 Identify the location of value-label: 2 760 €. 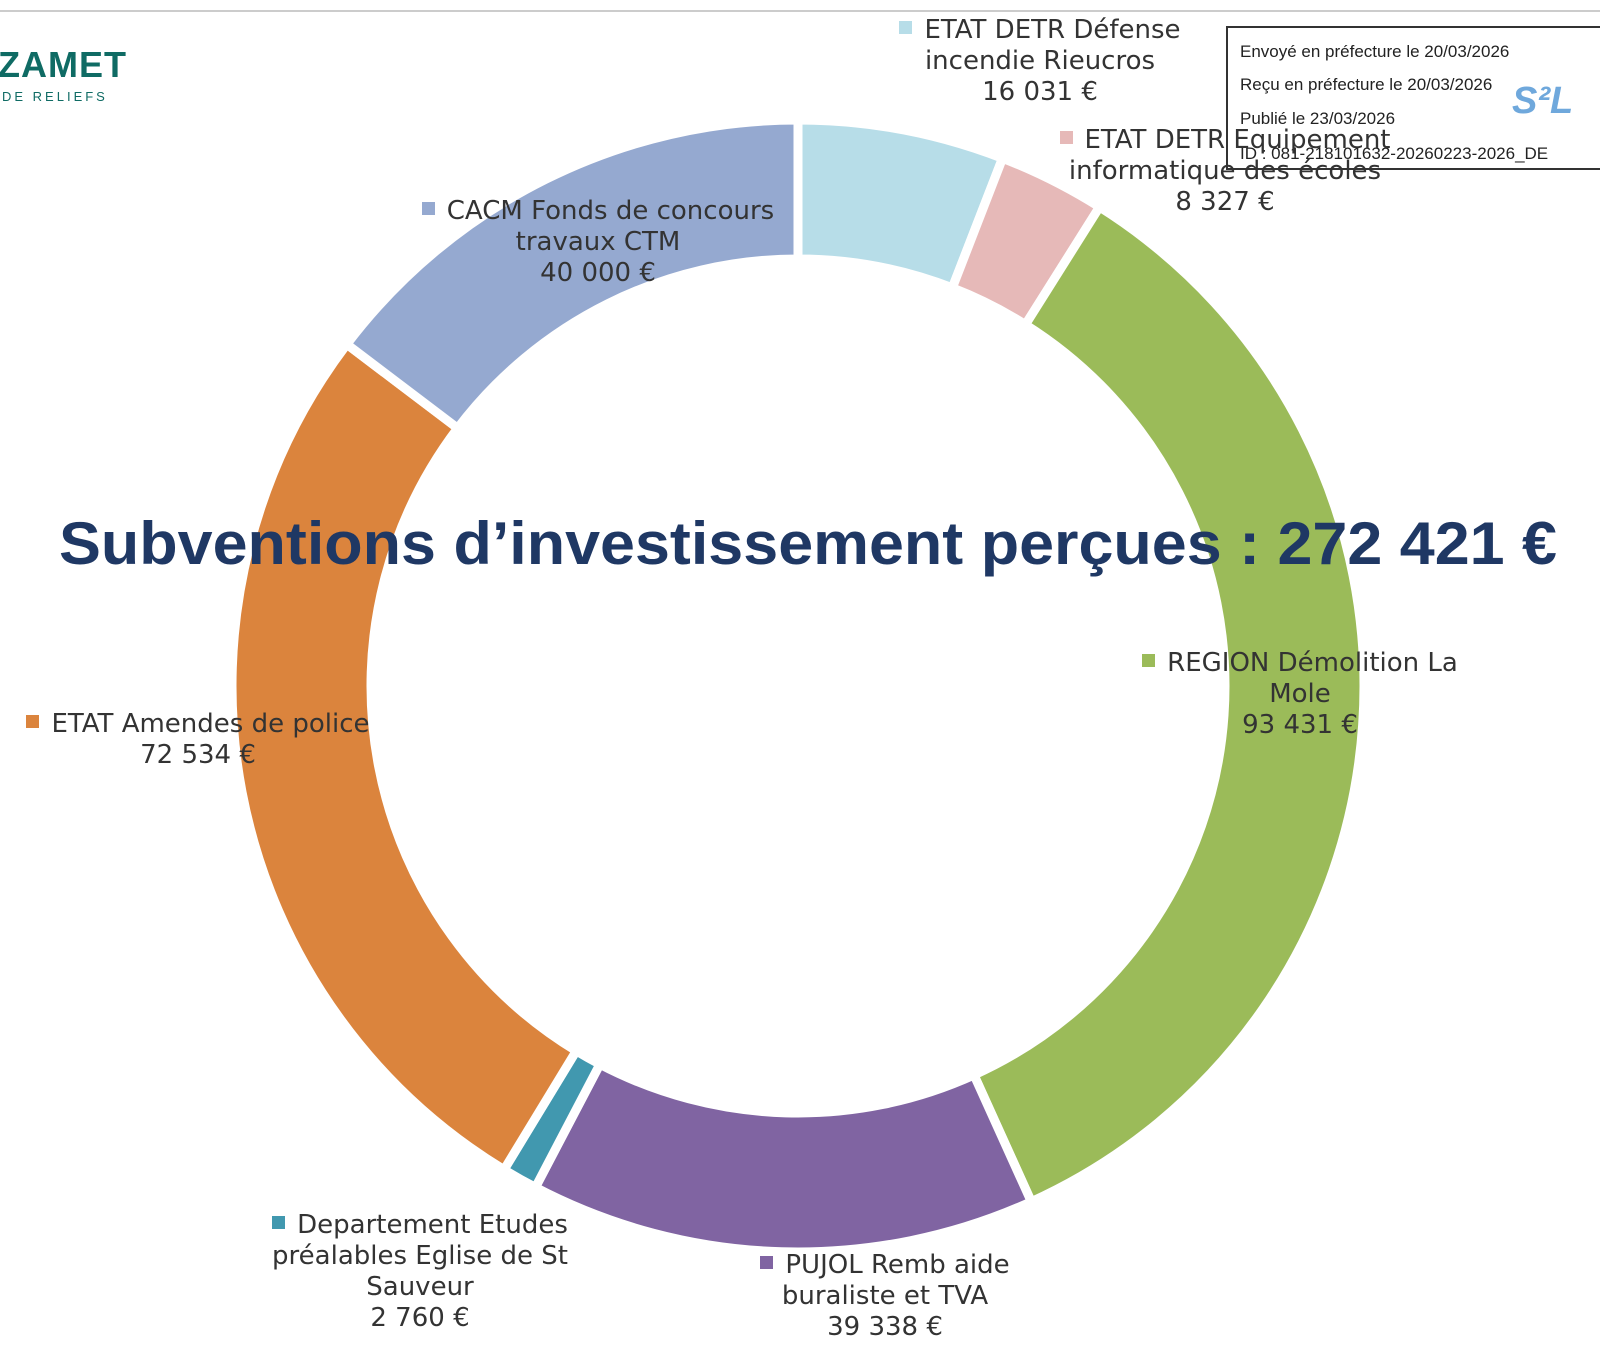
(420, 1318).